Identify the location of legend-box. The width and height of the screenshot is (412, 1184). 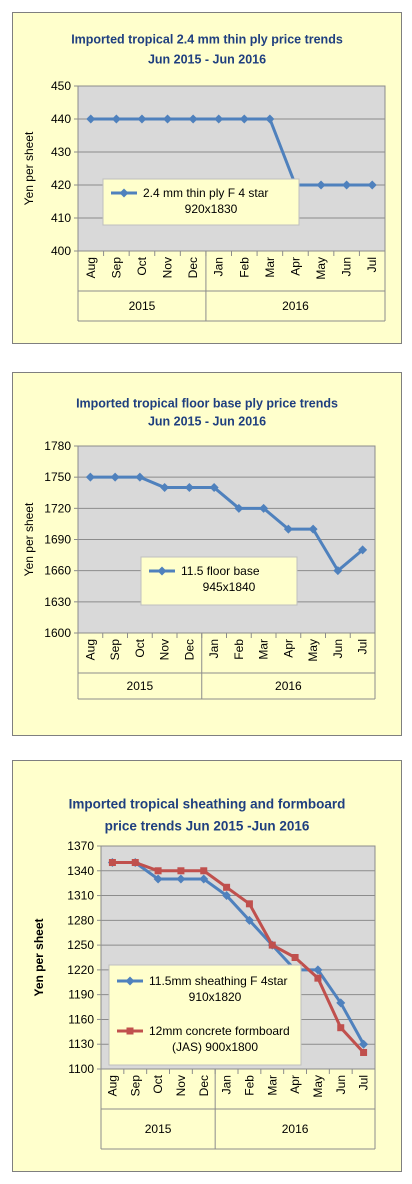
(219, 581).